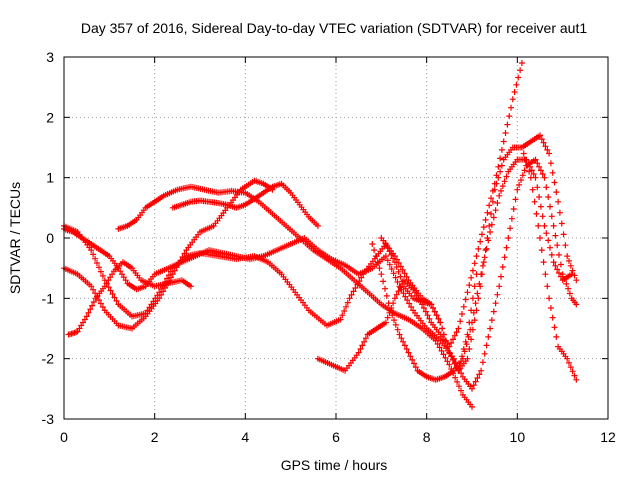  What do you see at coordinates (427, 437) in the screenshot?
I see `x-tick-label: 8` at bounding box center [427, 437].